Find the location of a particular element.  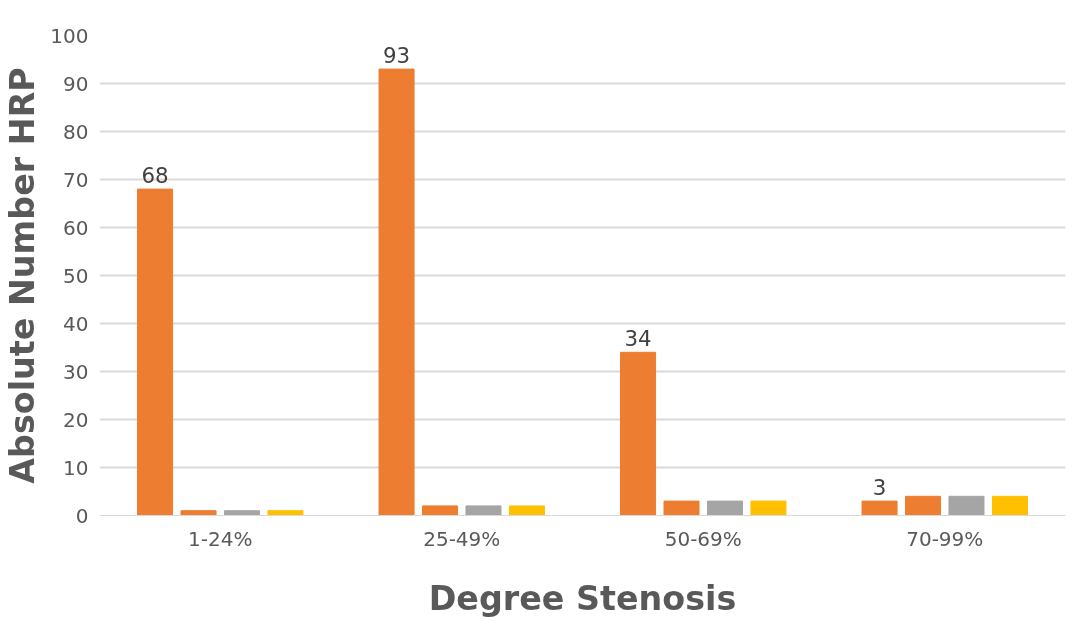

x-axis-title: Degree Stenosis is located at coordinates (582, 598).